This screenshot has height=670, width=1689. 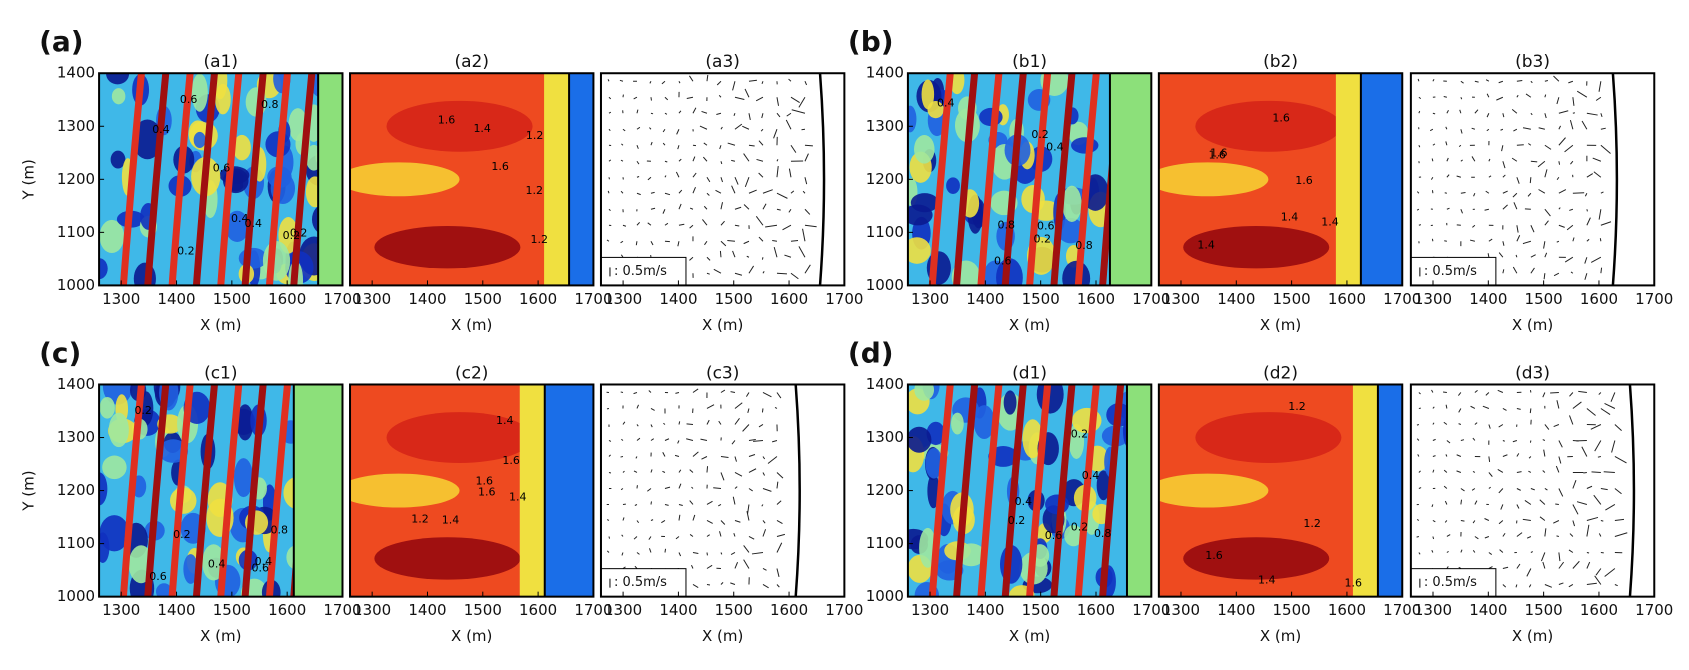 What do you see at coordinates (885, 73) in the screenshot?
I see `y-tick-label: 1400` at bounding box center [885, 73].